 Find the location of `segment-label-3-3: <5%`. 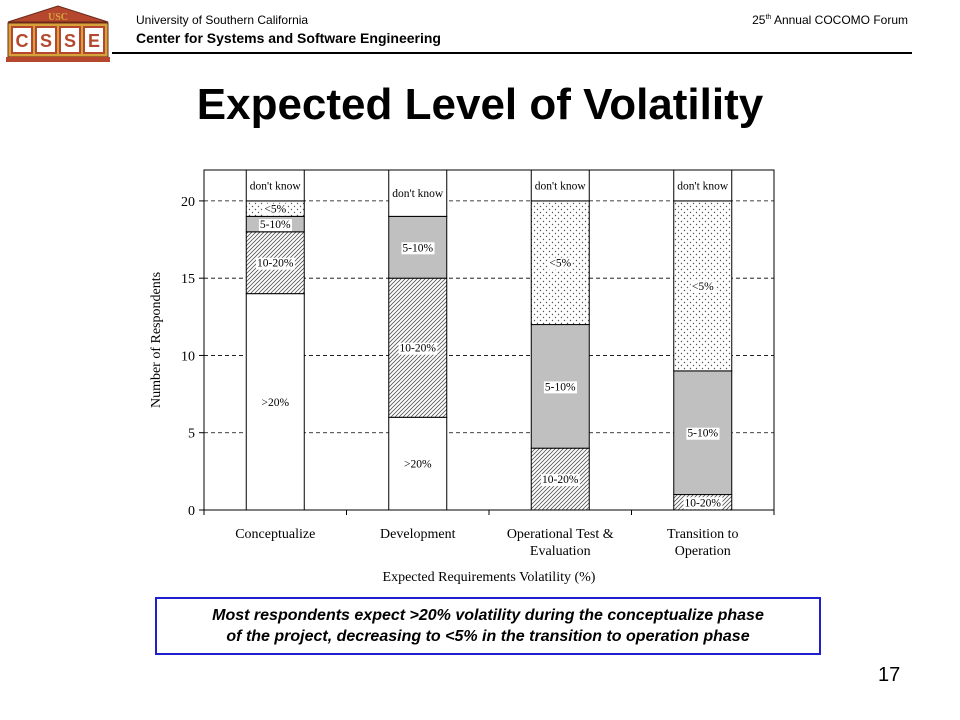

segment-label-3-3: <5% is located at coordinates (703, 287).